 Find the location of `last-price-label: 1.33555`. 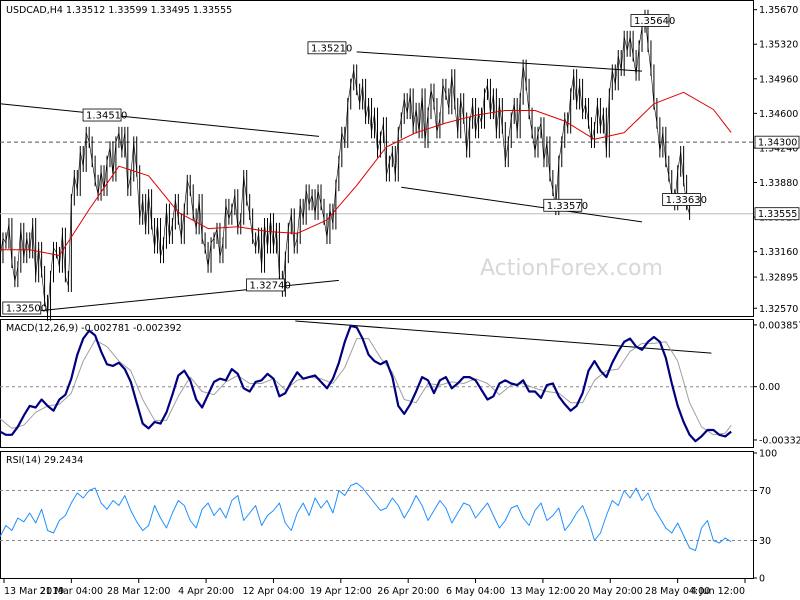

last-price-label: 1.33555 is located at coordinates (777, 214).